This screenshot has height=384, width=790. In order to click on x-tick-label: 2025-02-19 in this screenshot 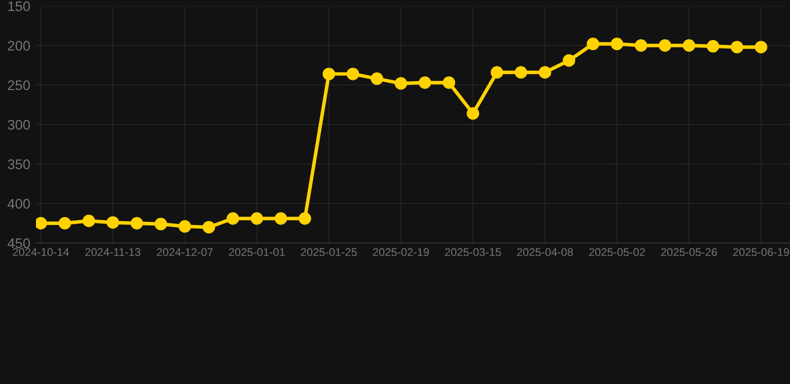, I will do `click(401, 252)`.